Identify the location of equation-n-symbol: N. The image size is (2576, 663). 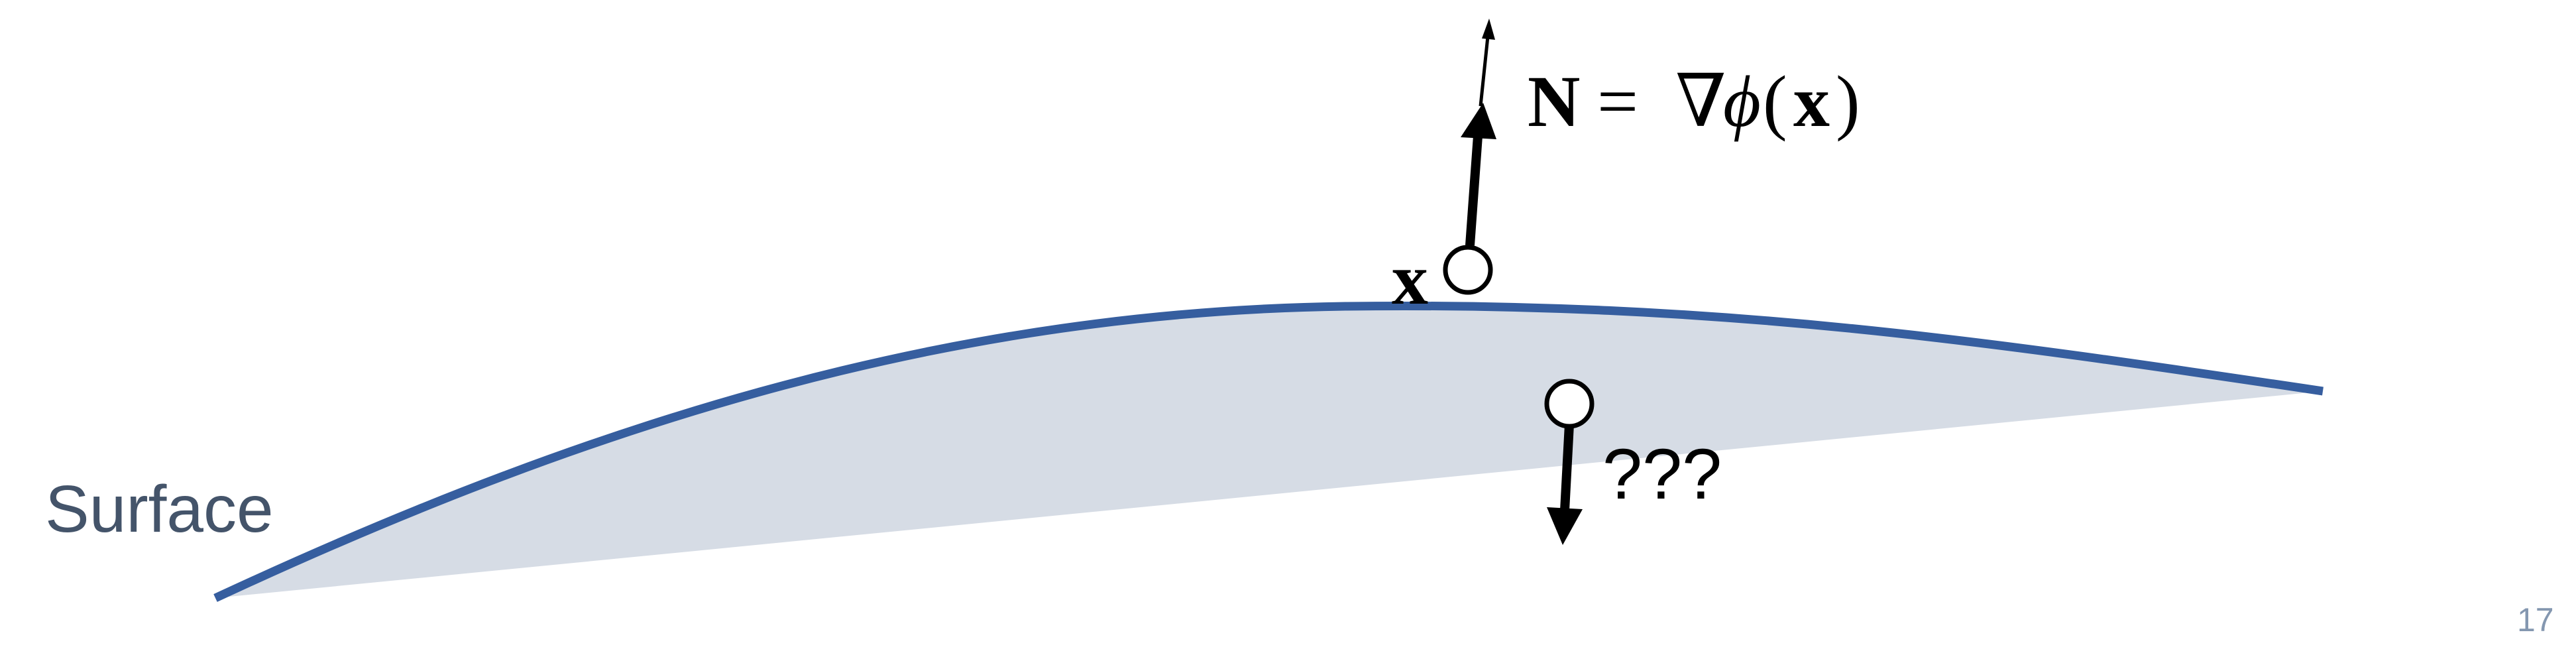
(1554, 102).